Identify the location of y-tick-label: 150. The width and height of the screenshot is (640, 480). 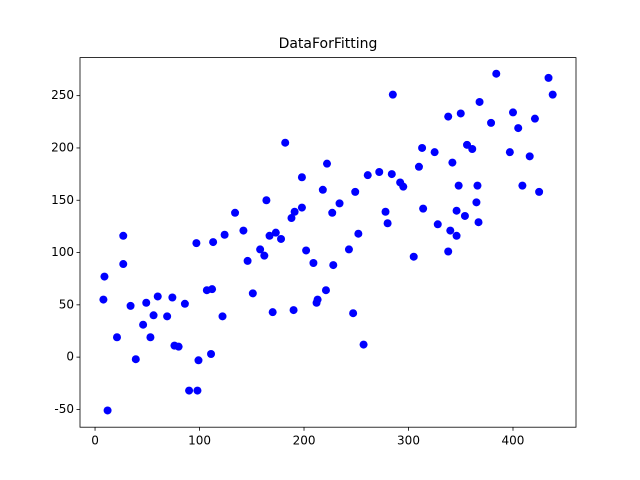
(62, 200).